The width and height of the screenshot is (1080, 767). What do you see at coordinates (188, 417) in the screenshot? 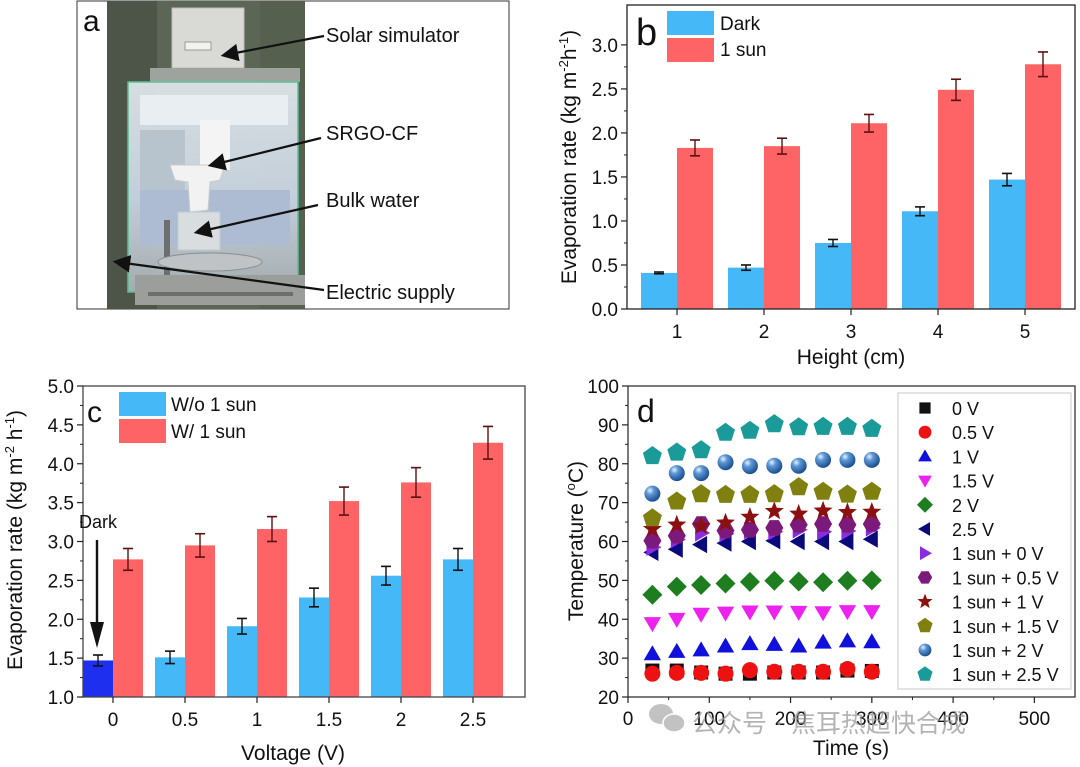
I see `panel-c-legend: W/o 1 sun W/ 1 sun` at bounding box center [188, 417].